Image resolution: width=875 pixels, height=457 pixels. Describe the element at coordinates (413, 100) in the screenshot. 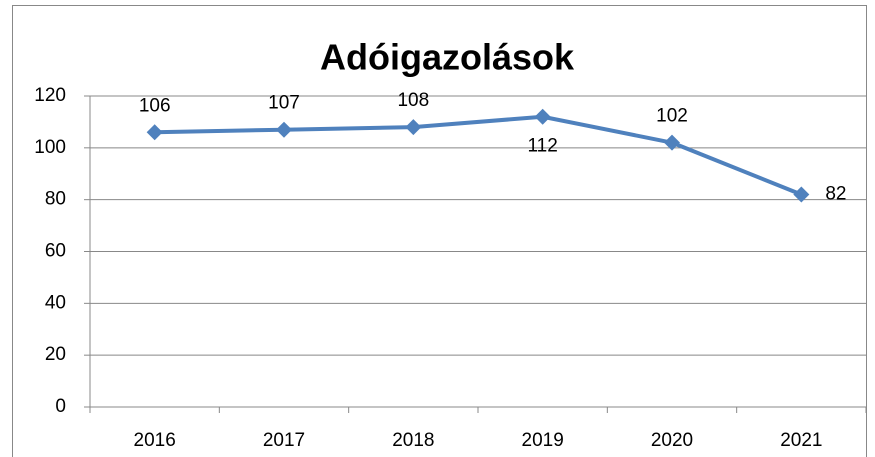

I see `data-label: 108` at that location.